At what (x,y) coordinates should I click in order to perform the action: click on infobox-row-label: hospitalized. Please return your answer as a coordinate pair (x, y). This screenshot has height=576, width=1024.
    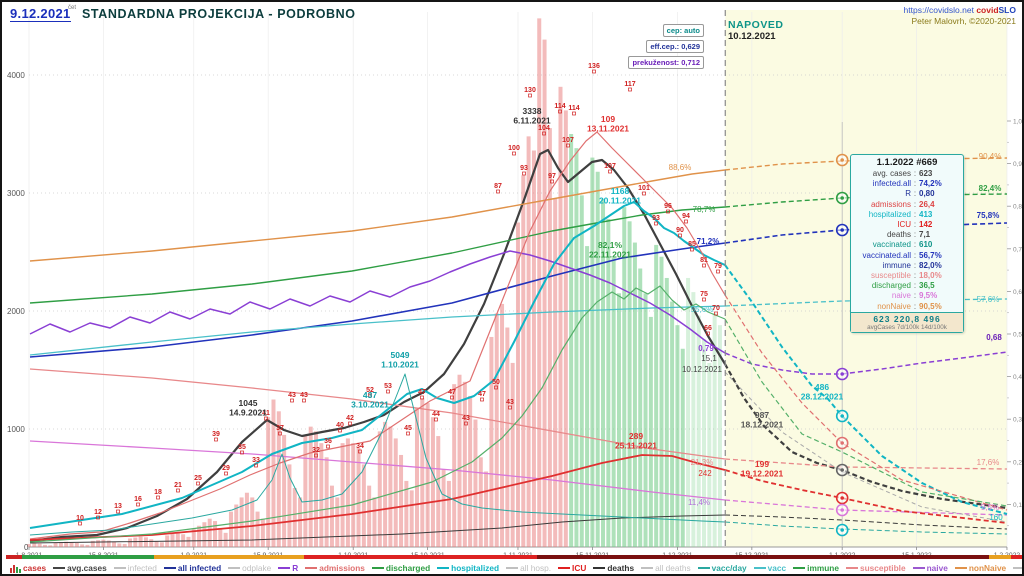
    Looking at the image, I should click on (889, 214).